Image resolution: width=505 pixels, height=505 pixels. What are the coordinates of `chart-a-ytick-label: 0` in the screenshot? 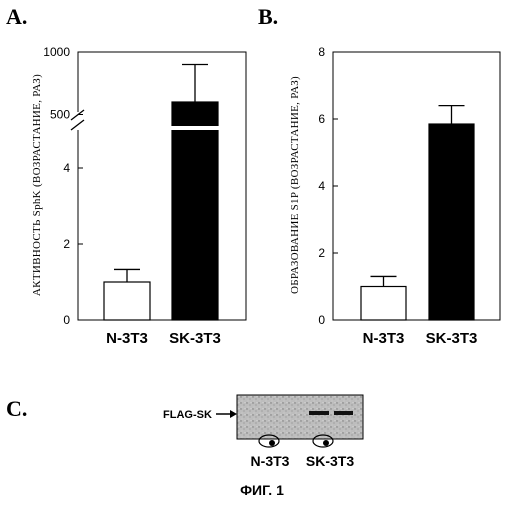 It's located at (66, 320).